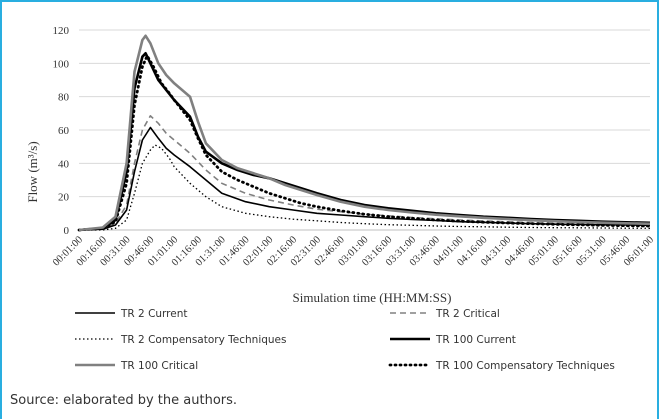 The width and height of the screenshot is (659, 419). Describe the element at coordinates (467, 314) in the screenshot. I see `legend-label: TR 2 Critical` at that location.